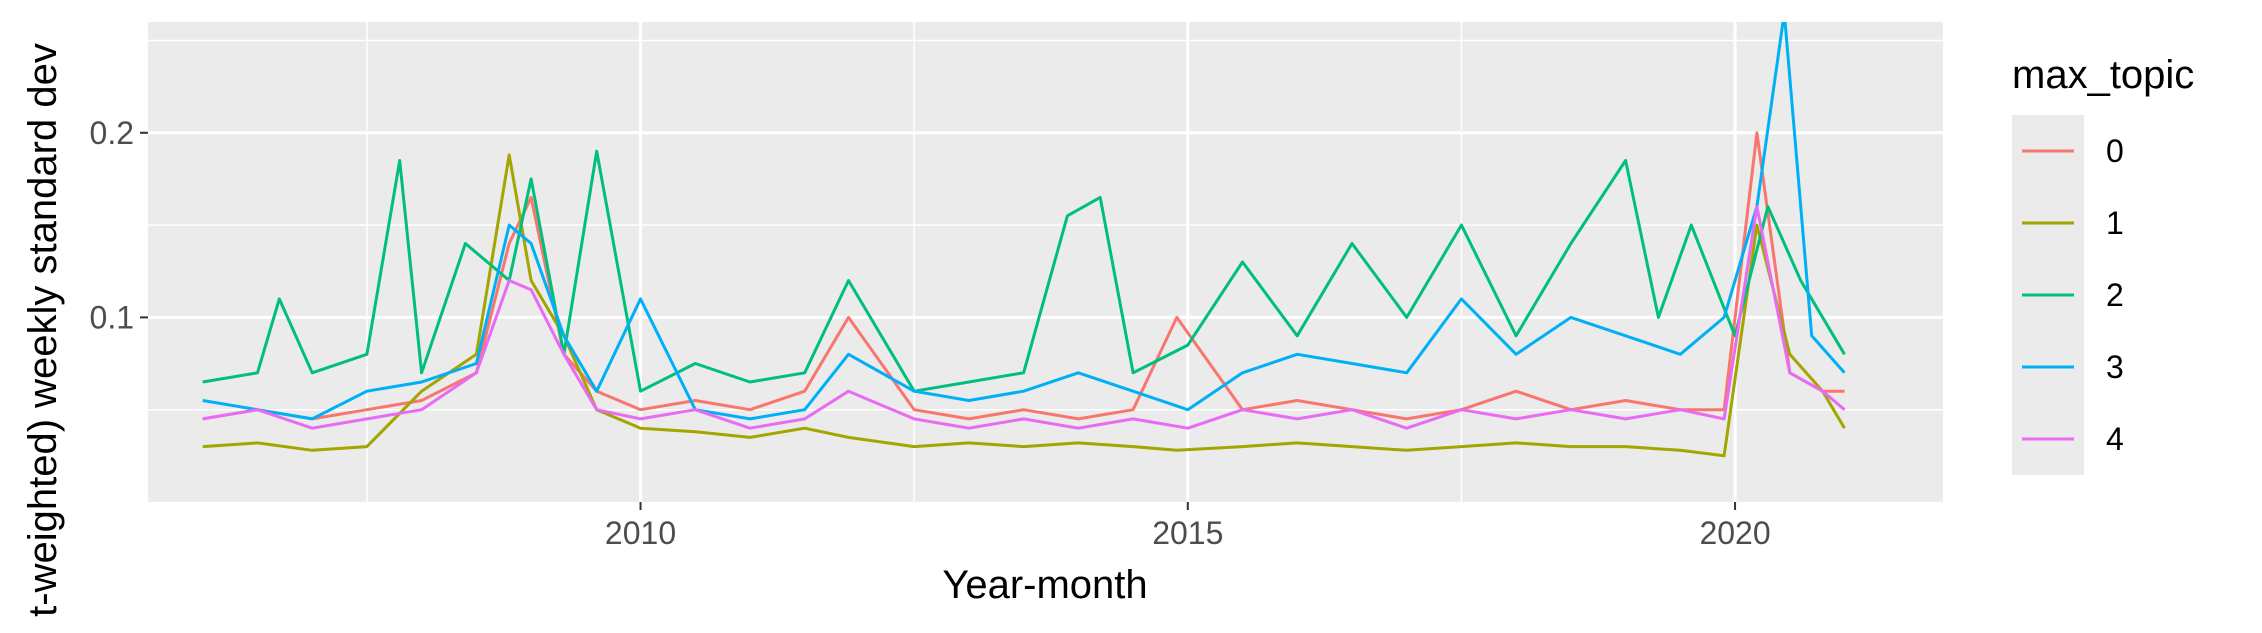 The width and height of the screenshot is (2262, 633). What do you see at coordinates (2103, 75) in the screenshot?
I see `legend-title: max_topic` at bounding box center [2103, 75].